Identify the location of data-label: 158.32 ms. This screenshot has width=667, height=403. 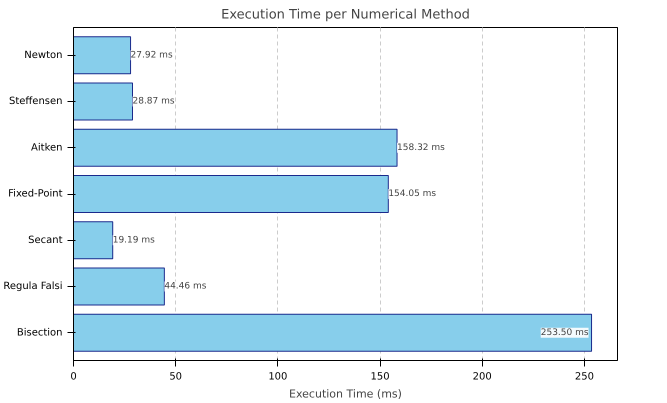
(421, 147).